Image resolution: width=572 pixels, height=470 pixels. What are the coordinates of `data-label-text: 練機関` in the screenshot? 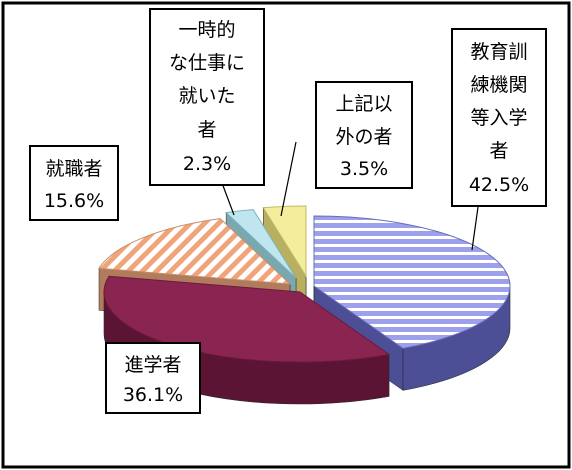 It's located at (498, 85).